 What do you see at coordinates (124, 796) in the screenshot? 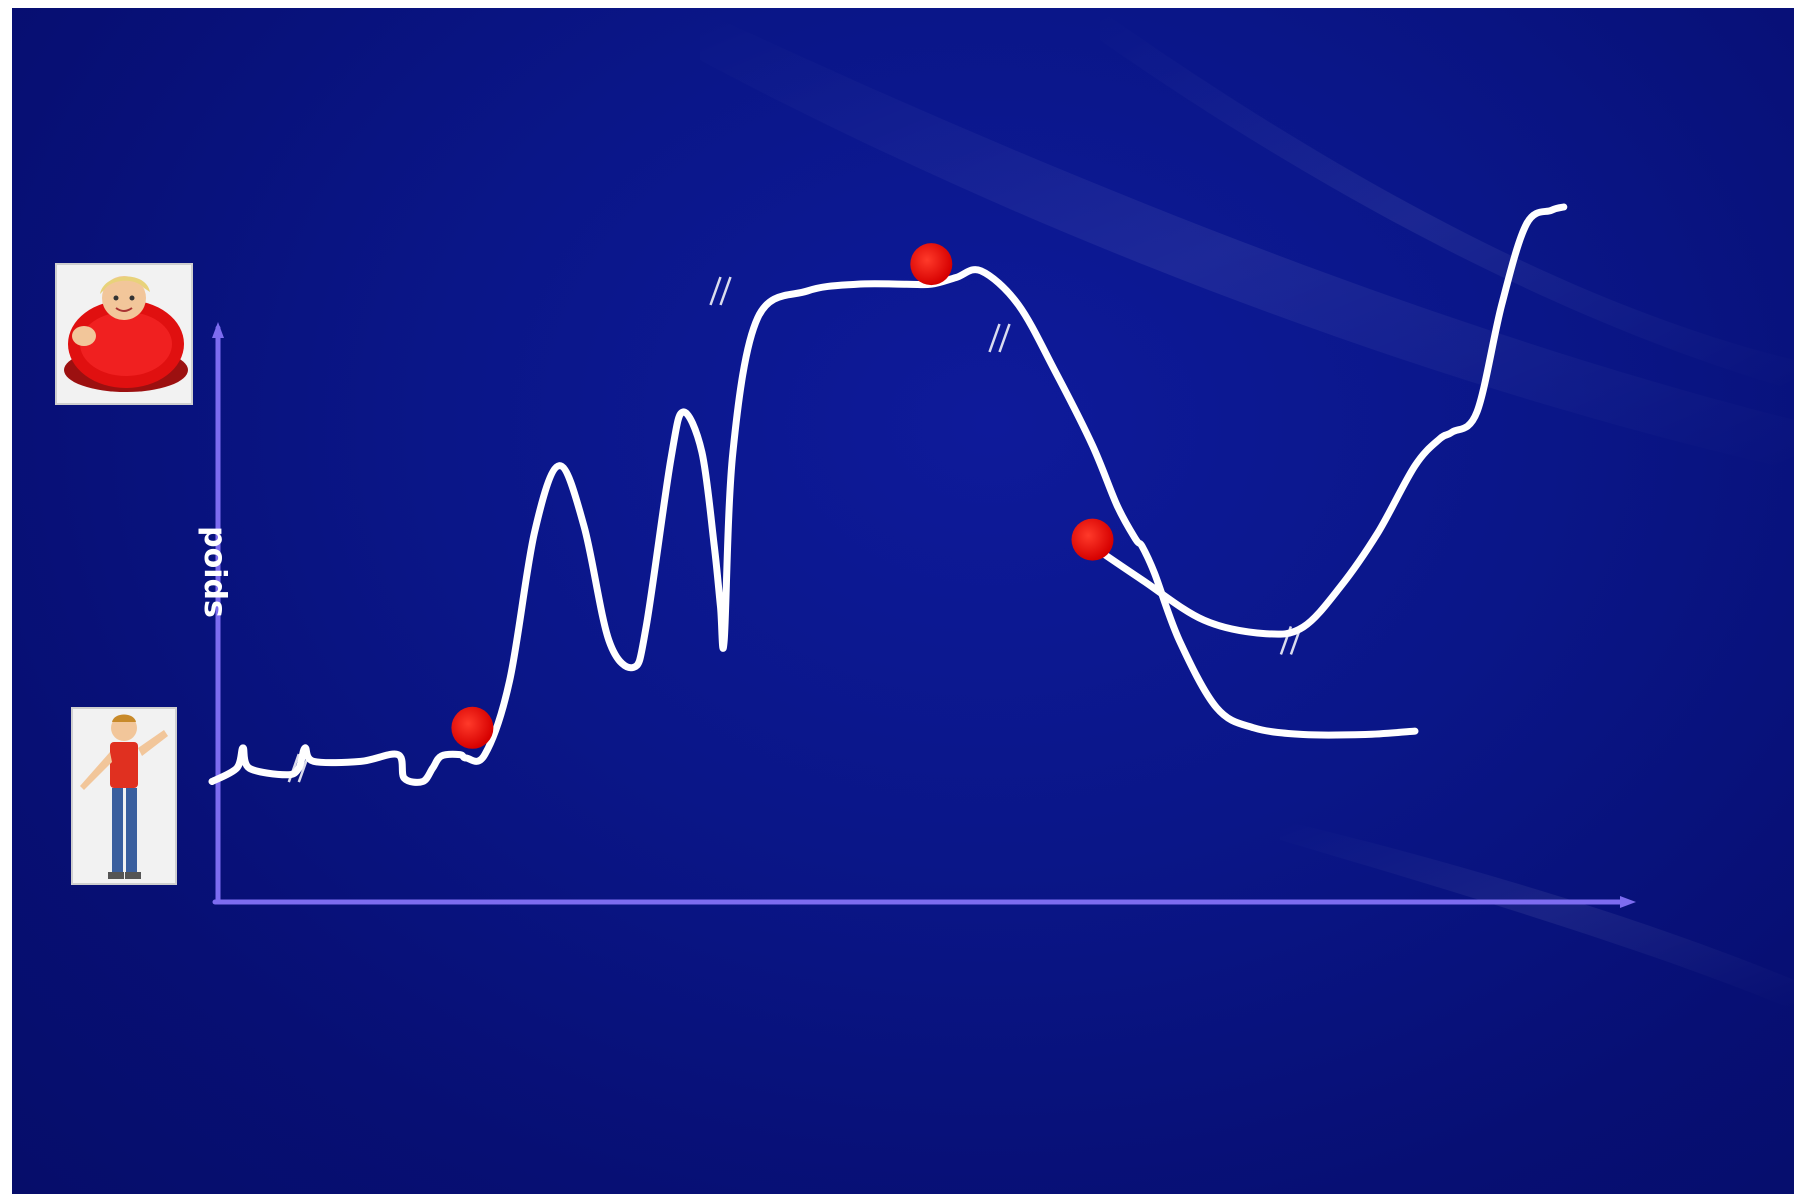
I see `slim-person-icon` at bounding box center [124, 796].